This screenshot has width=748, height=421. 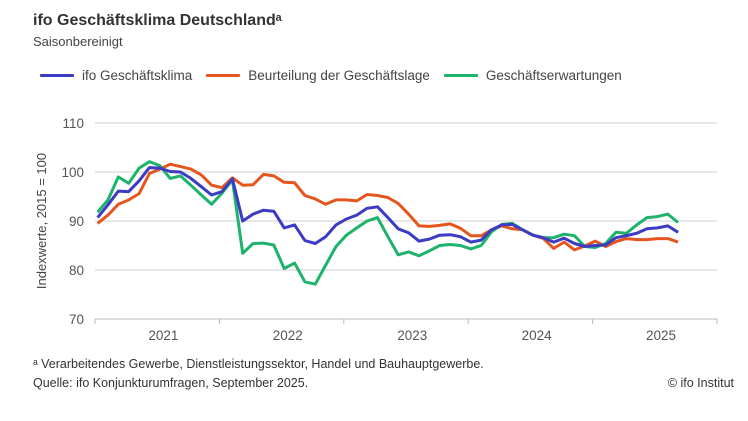 I want to click on chart-subtitle: Saisonbereinigt, so click(x=78, y=41).